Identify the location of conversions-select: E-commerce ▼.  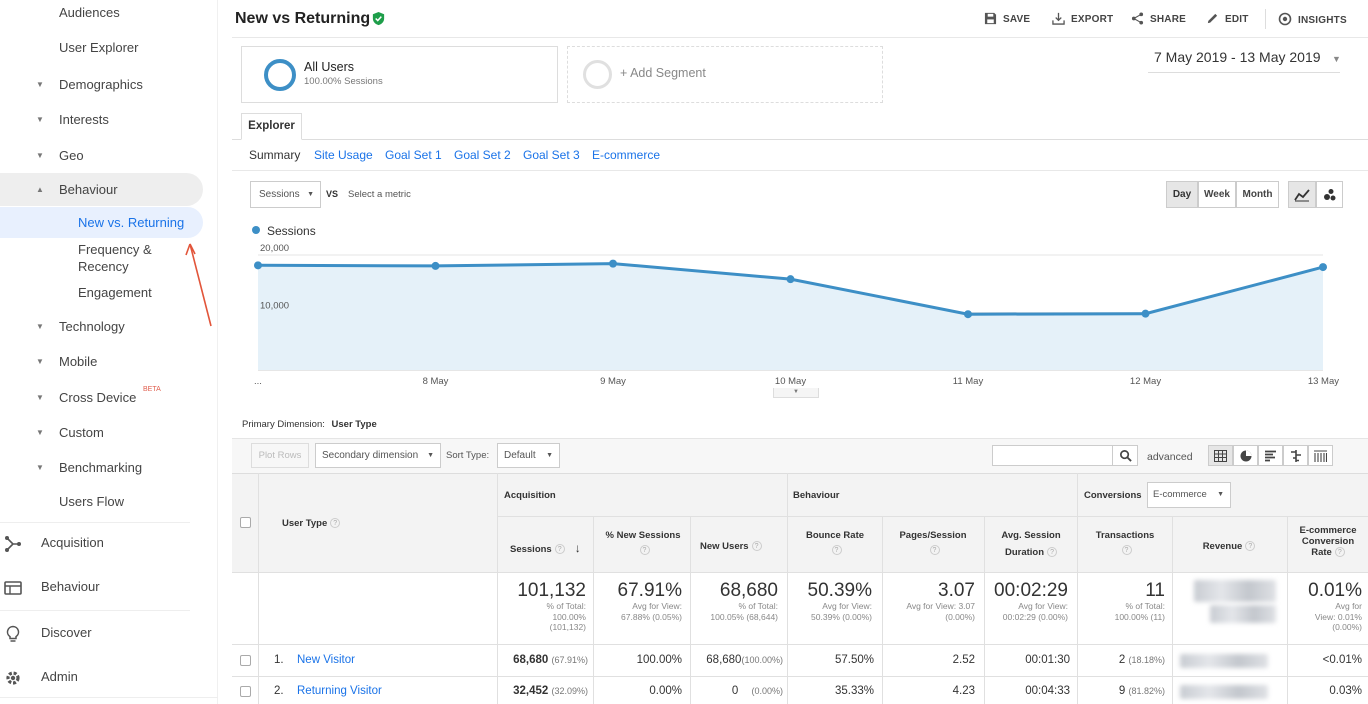
(1189, 495).